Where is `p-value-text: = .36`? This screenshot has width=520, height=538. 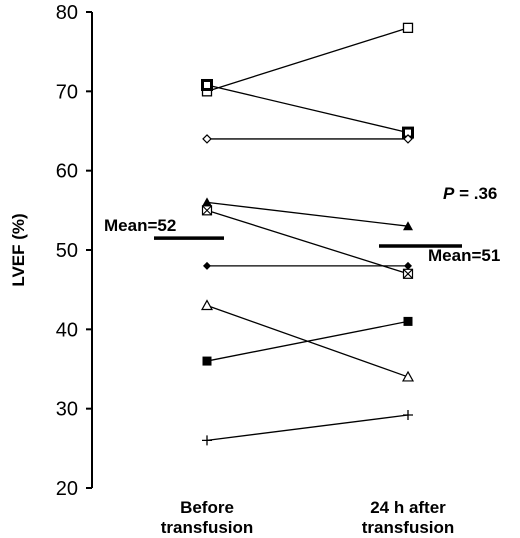 p-value-text: = .36 is located at coordinates (475, 193).